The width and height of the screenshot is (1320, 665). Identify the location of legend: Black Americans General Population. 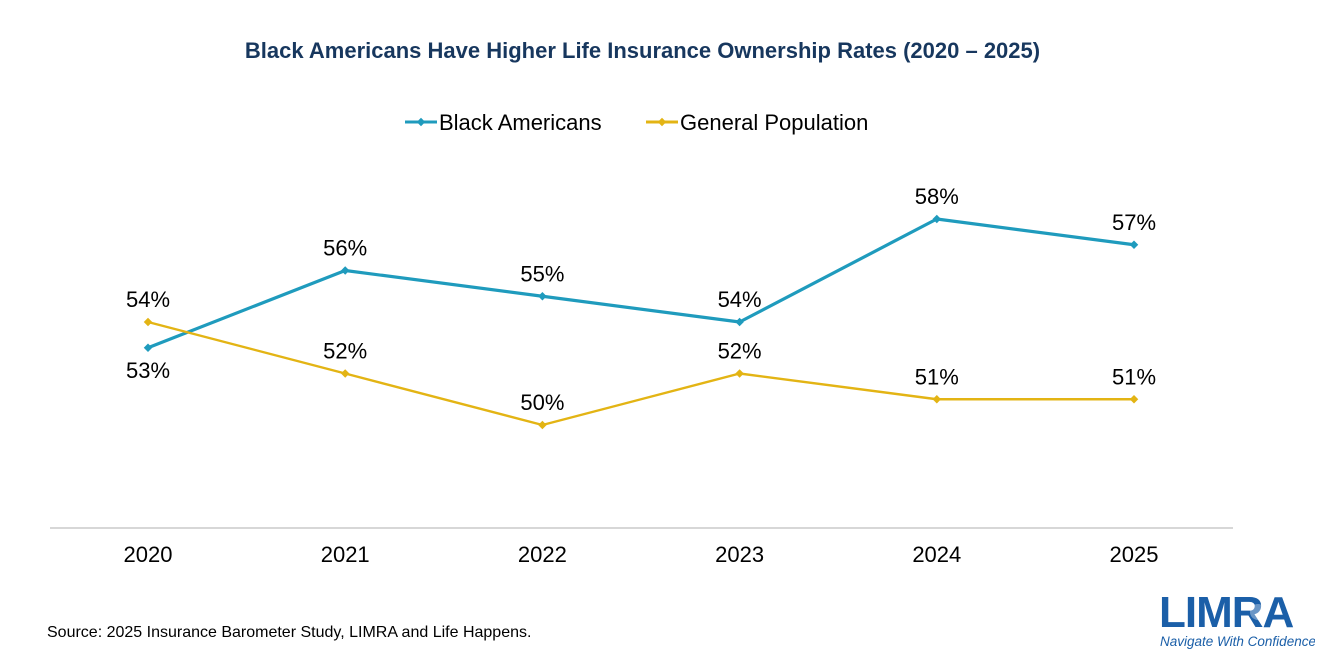
(636, 122).